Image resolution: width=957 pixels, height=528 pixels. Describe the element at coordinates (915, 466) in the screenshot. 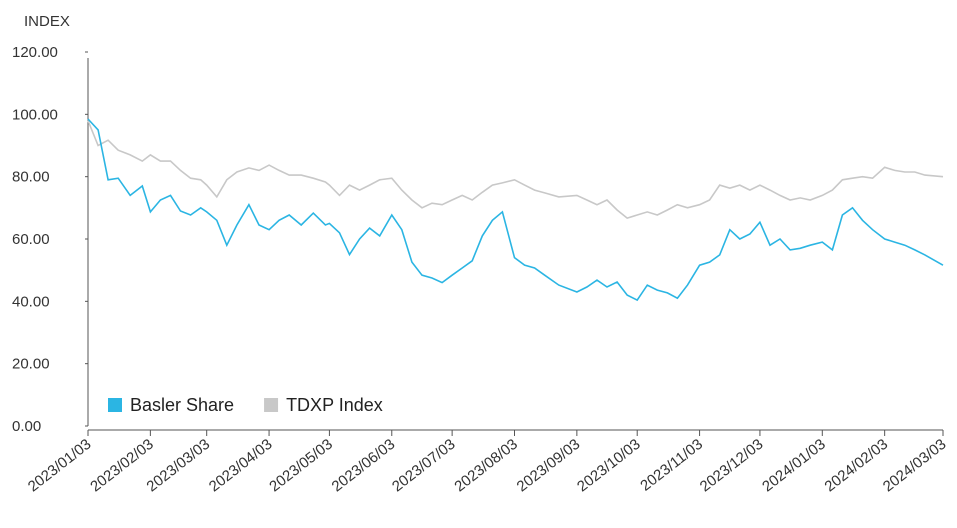

I see `x-tick-label: 2024/03/03` at that location.